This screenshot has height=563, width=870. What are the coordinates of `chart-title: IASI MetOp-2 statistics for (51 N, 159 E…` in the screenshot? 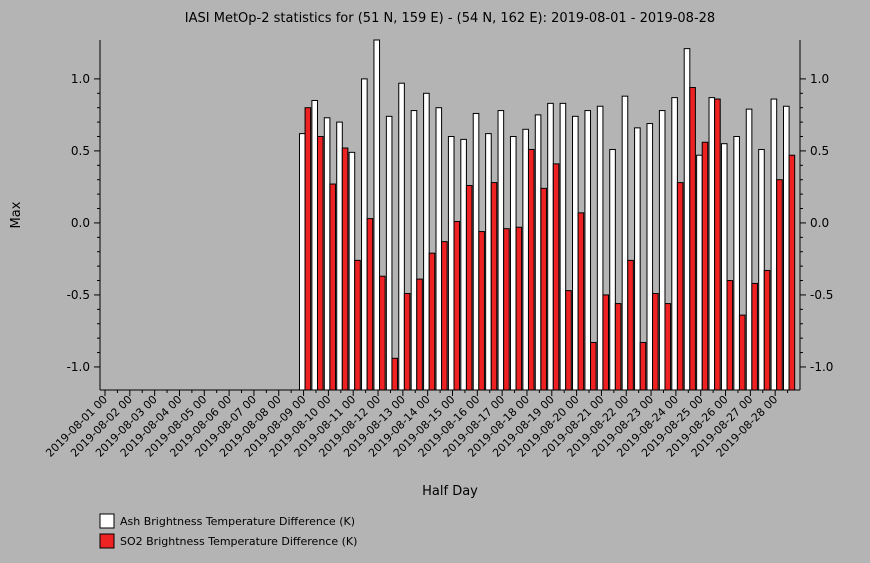 It's located at (450, 18).